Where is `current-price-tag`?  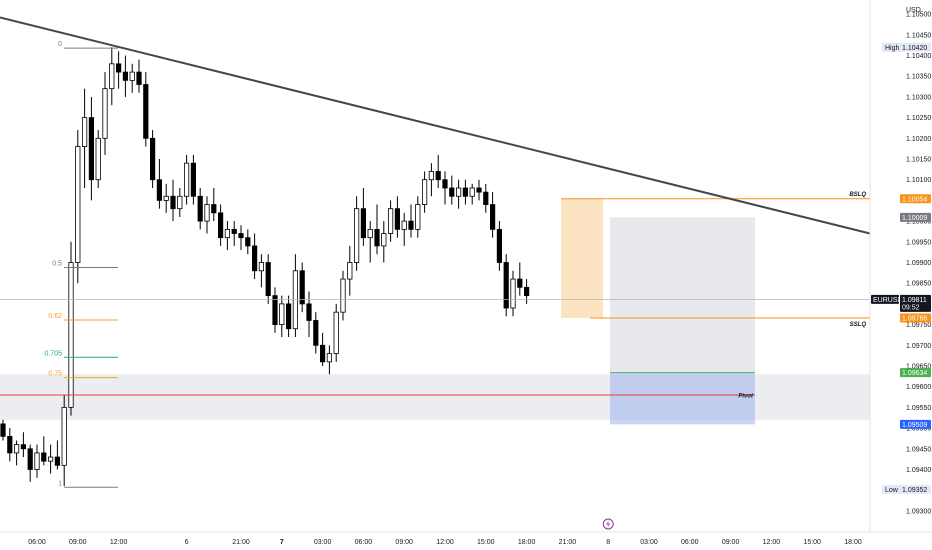
current-price-tag is located at coordinates (915, 303).